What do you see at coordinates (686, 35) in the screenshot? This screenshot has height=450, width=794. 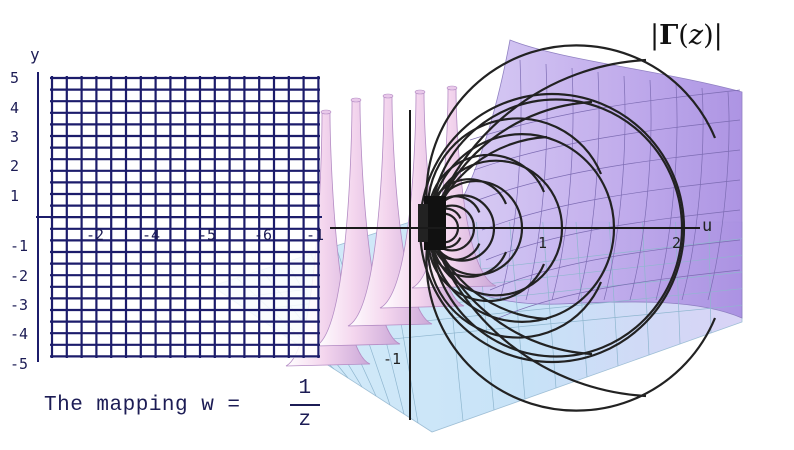 I see `gamma-modulus-label: |Γ(z)|` at bounding box center [686, 35].